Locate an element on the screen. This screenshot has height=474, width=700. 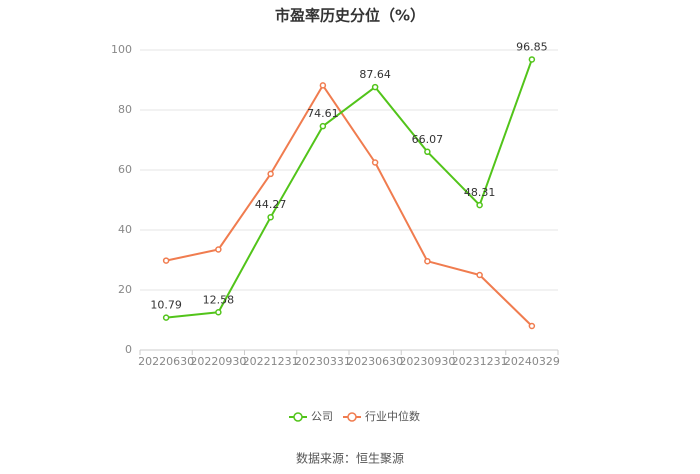
x-tick-label: 20220630 is located at coordinates (166, 361).